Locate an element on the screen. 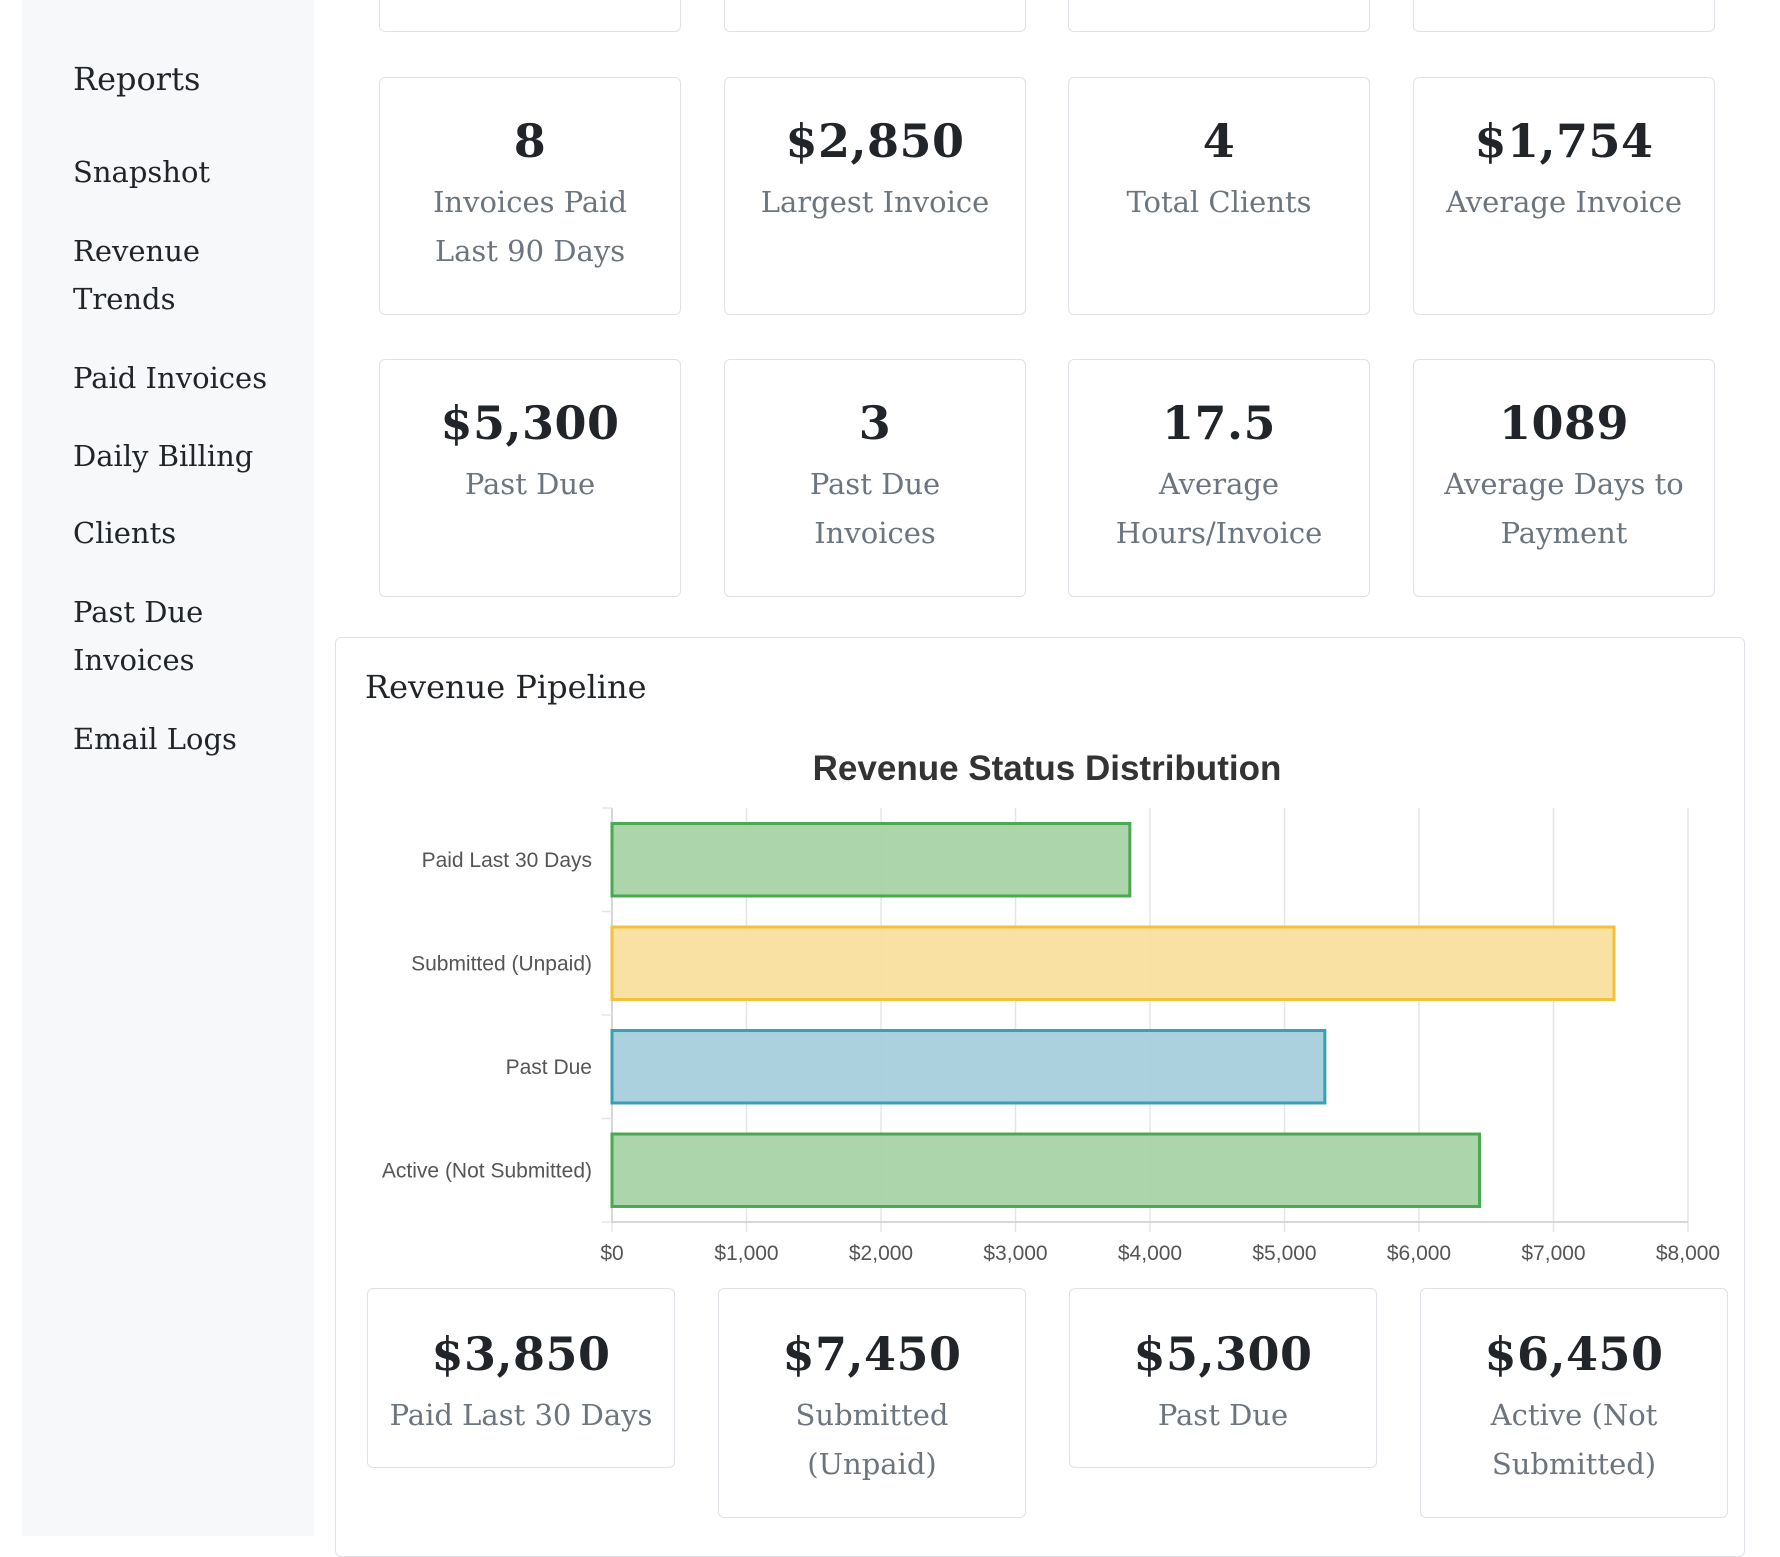  category-label: Paid Last 30 Days is located at coordinates (507, 860).